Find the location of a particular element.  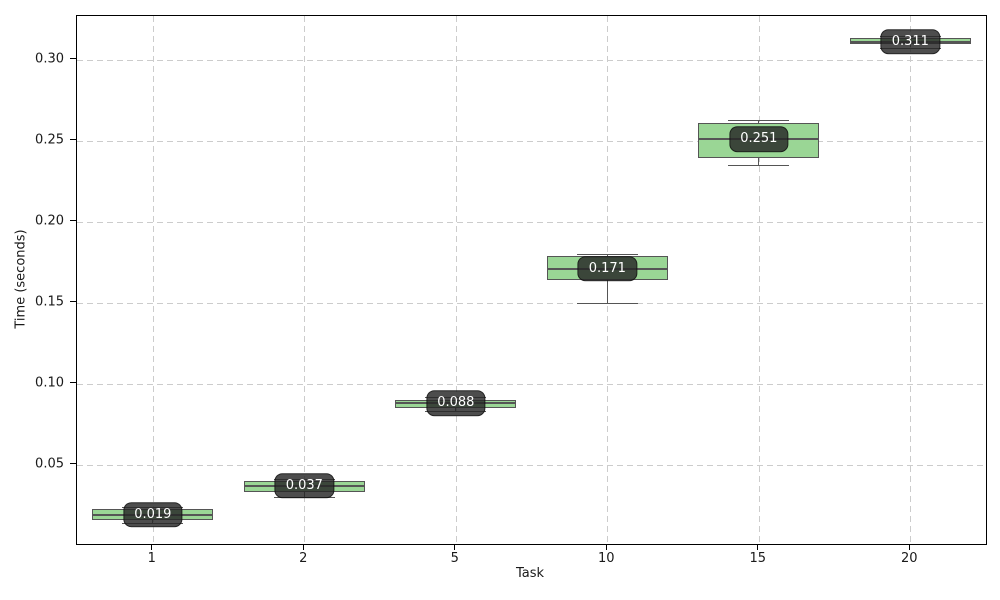

y-tick-label: 0.25 is located at coordinates (49, 140).